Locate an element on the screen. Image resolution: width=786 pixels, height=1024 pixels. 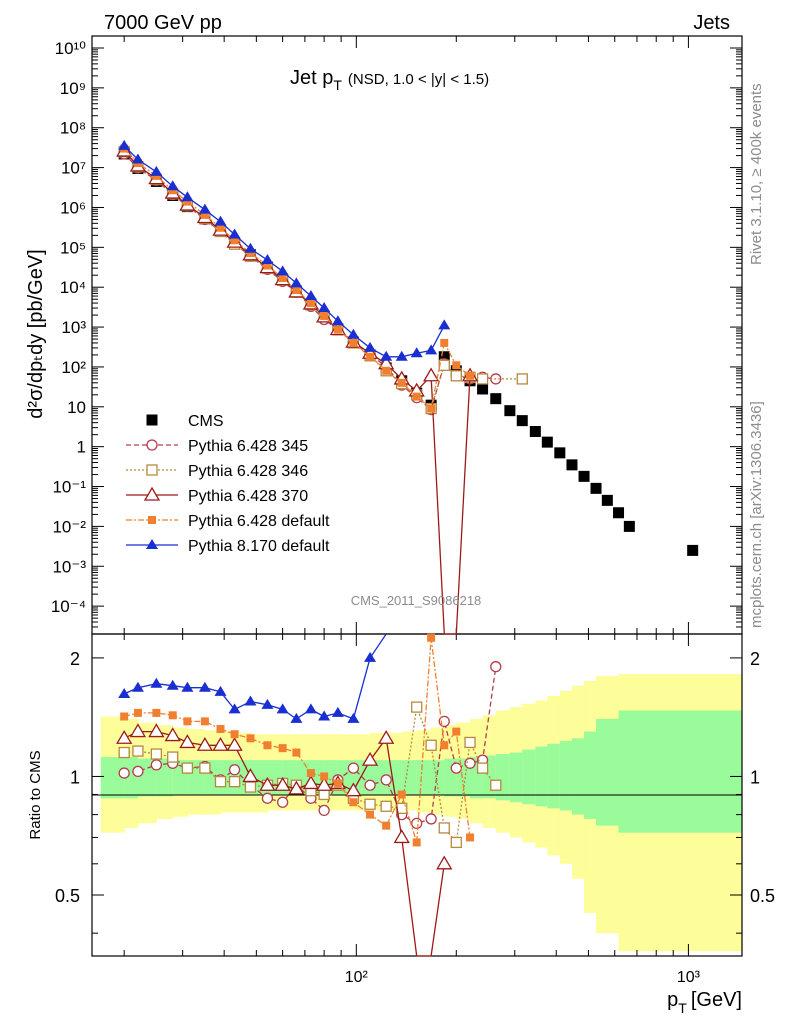
legend-label-pythia-6-428-370: Pythia 6.428 370 is located at coordinates (248, 496).